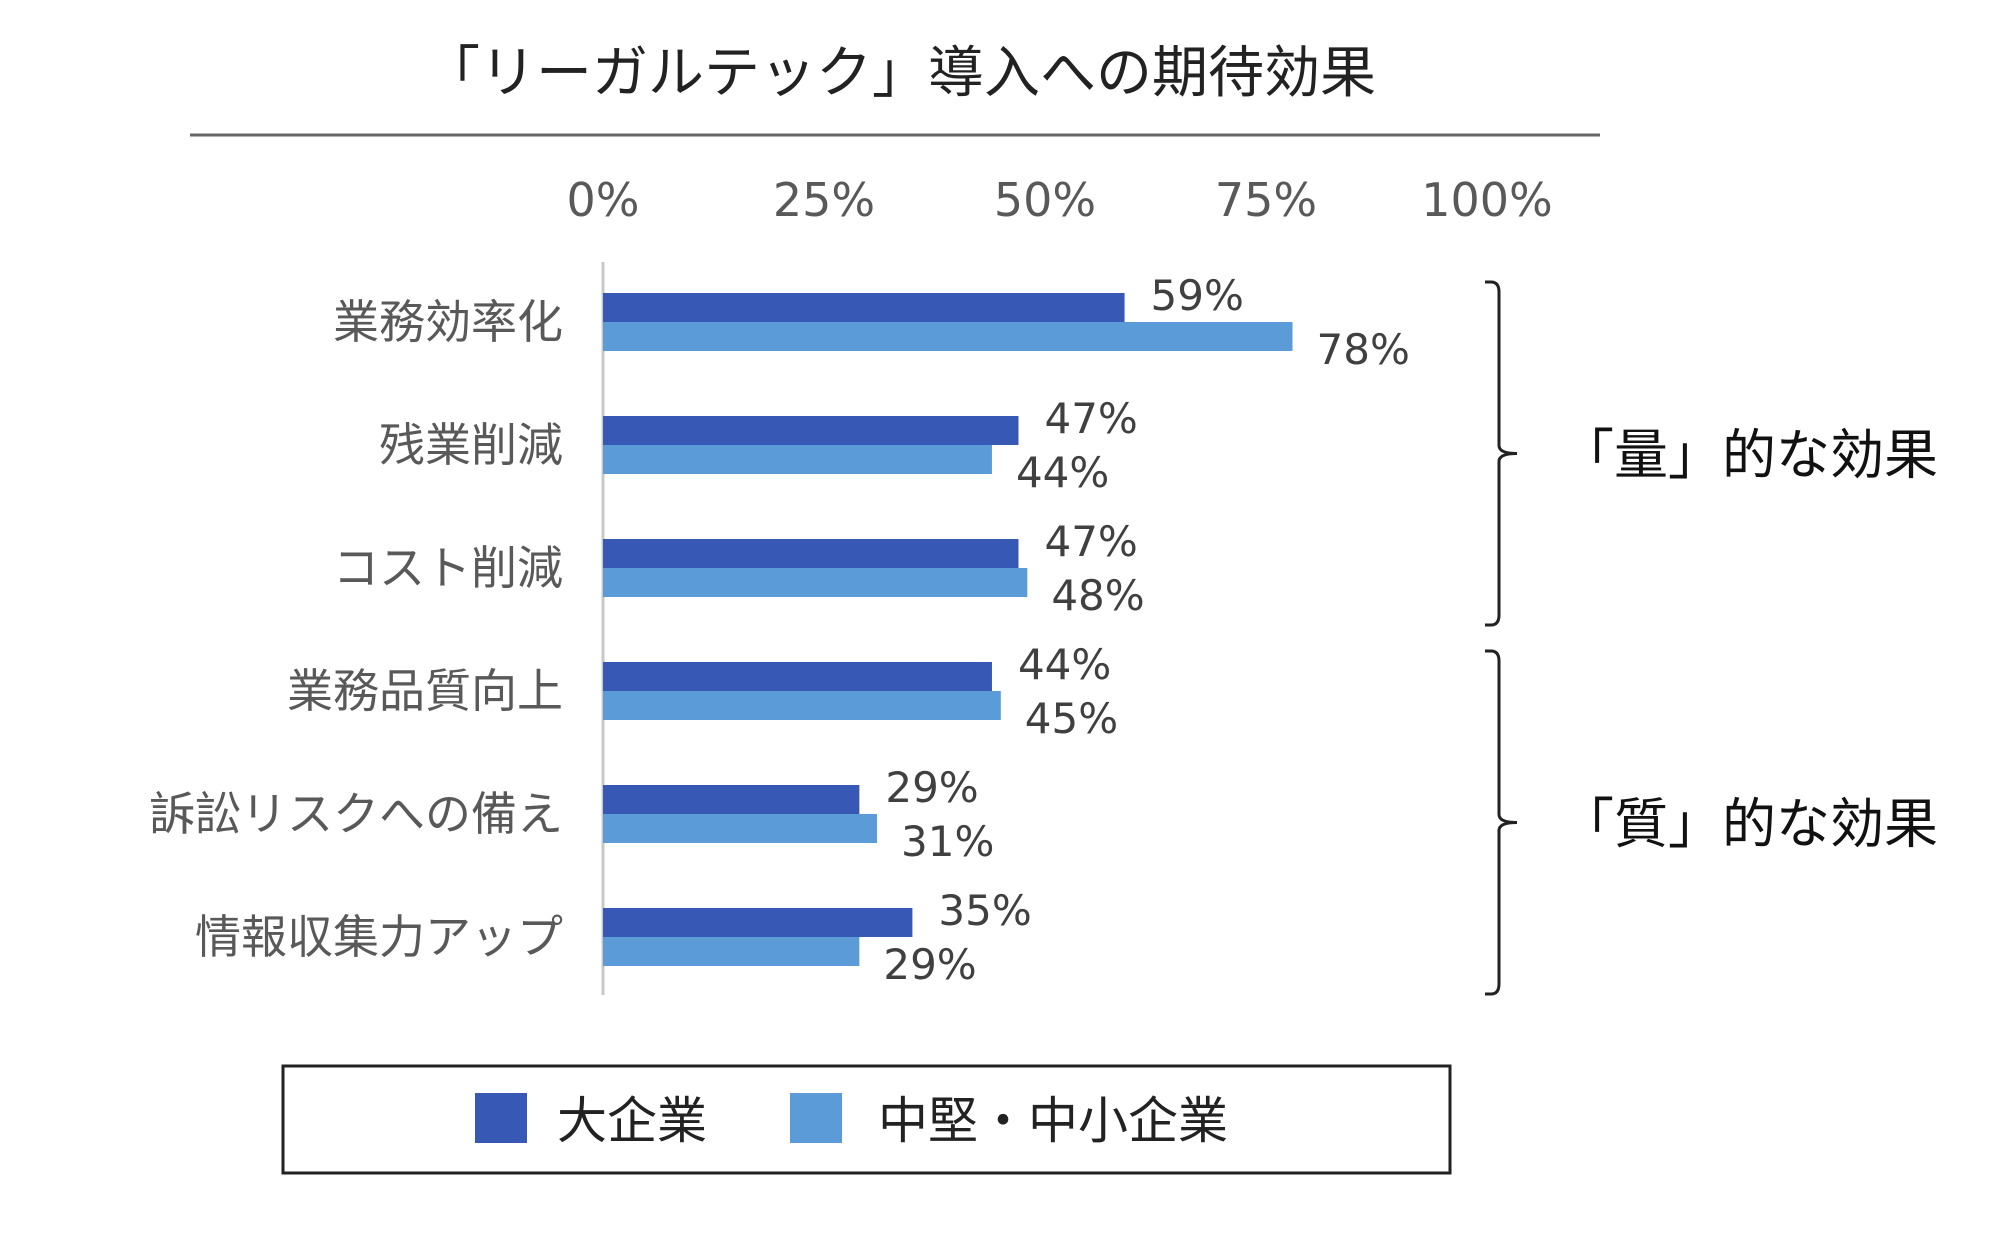  I want to click on x-tick-label: 25%, so click(824, 200).